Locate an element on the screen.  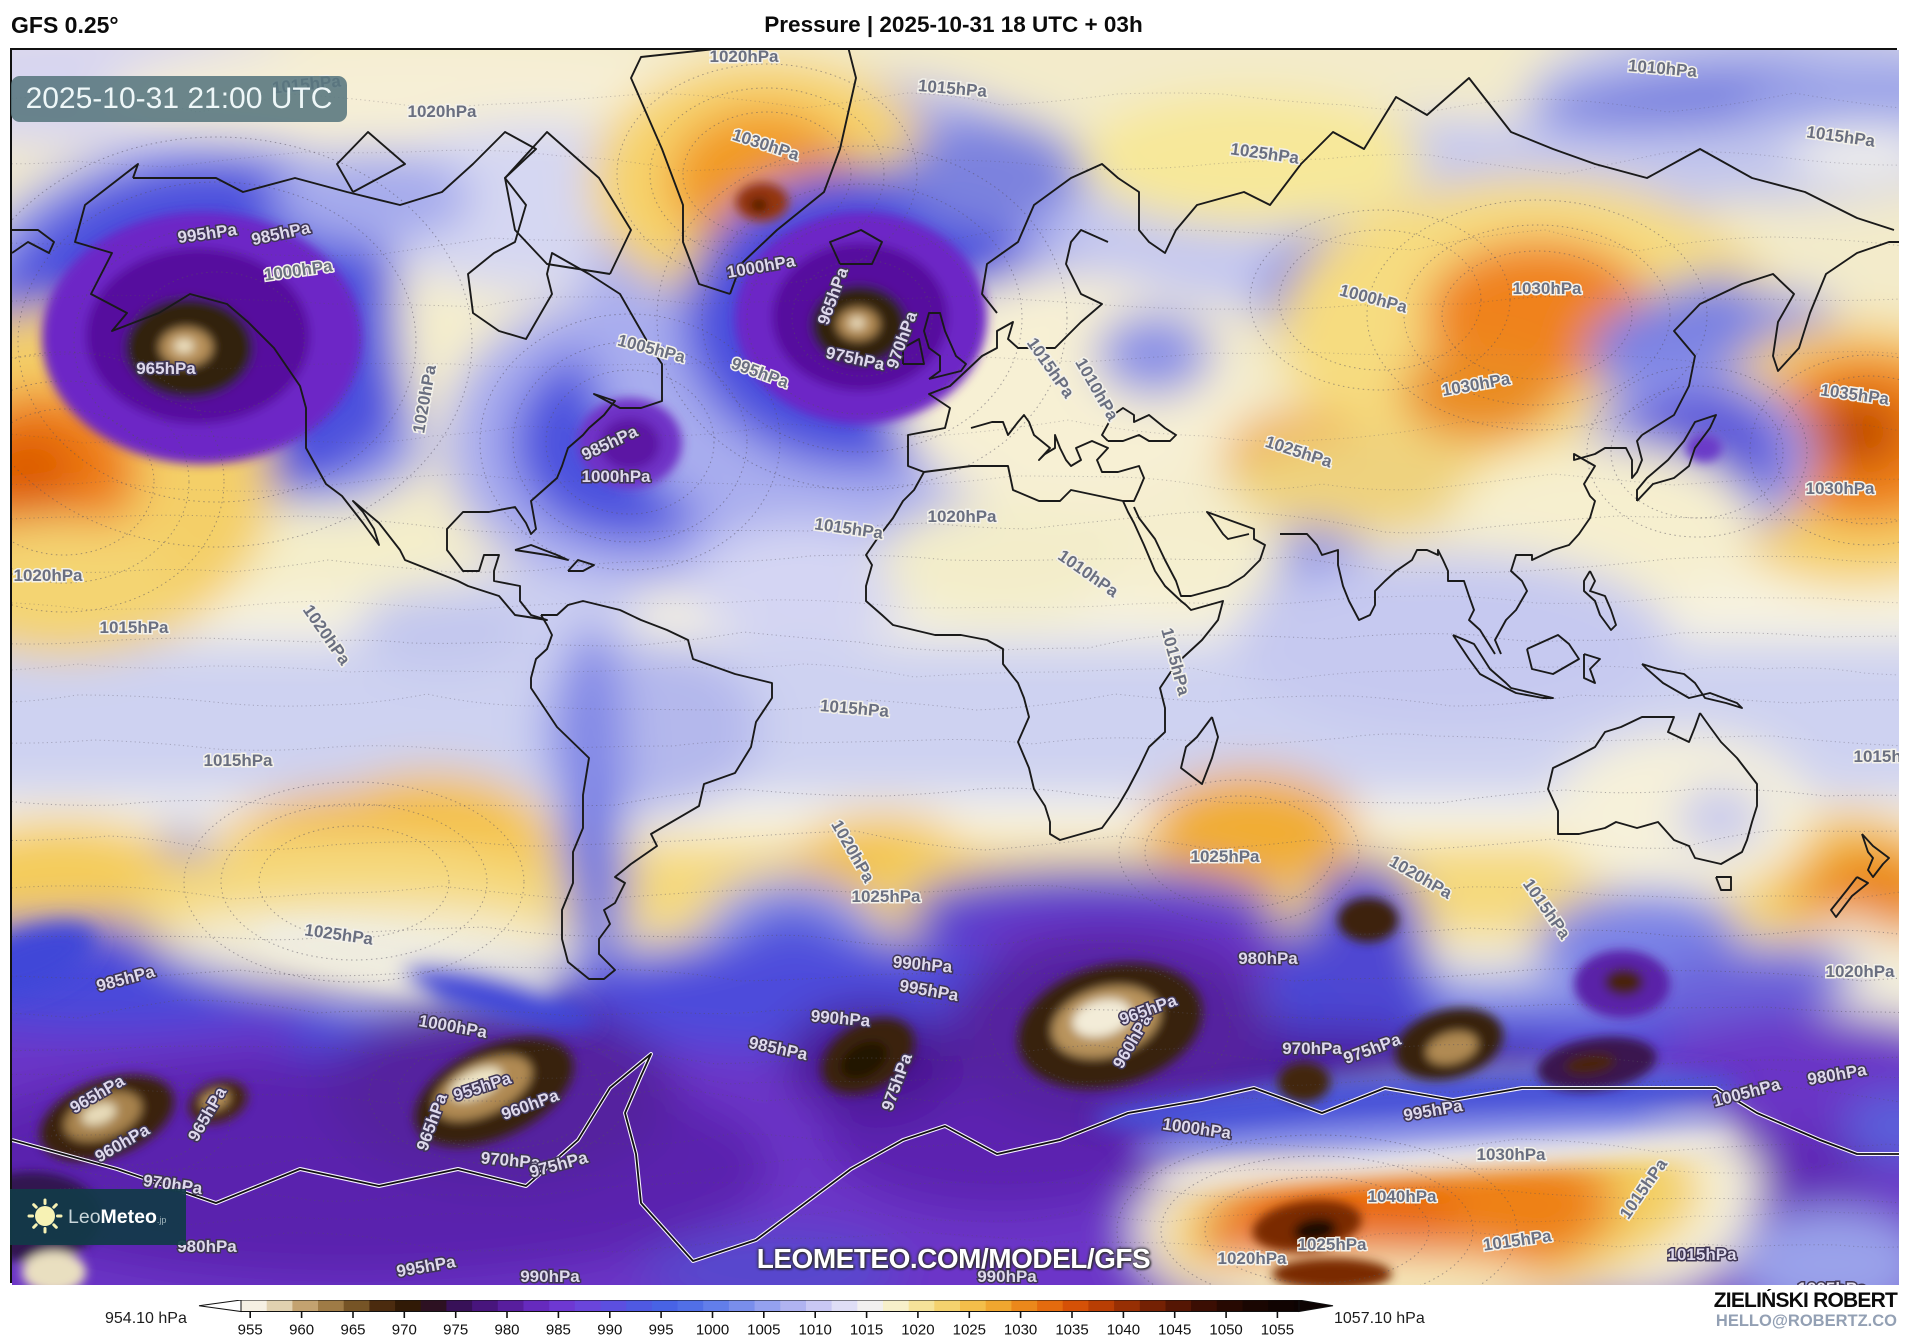
svg-text: 1050 is located at coordinates (1225, 1329).